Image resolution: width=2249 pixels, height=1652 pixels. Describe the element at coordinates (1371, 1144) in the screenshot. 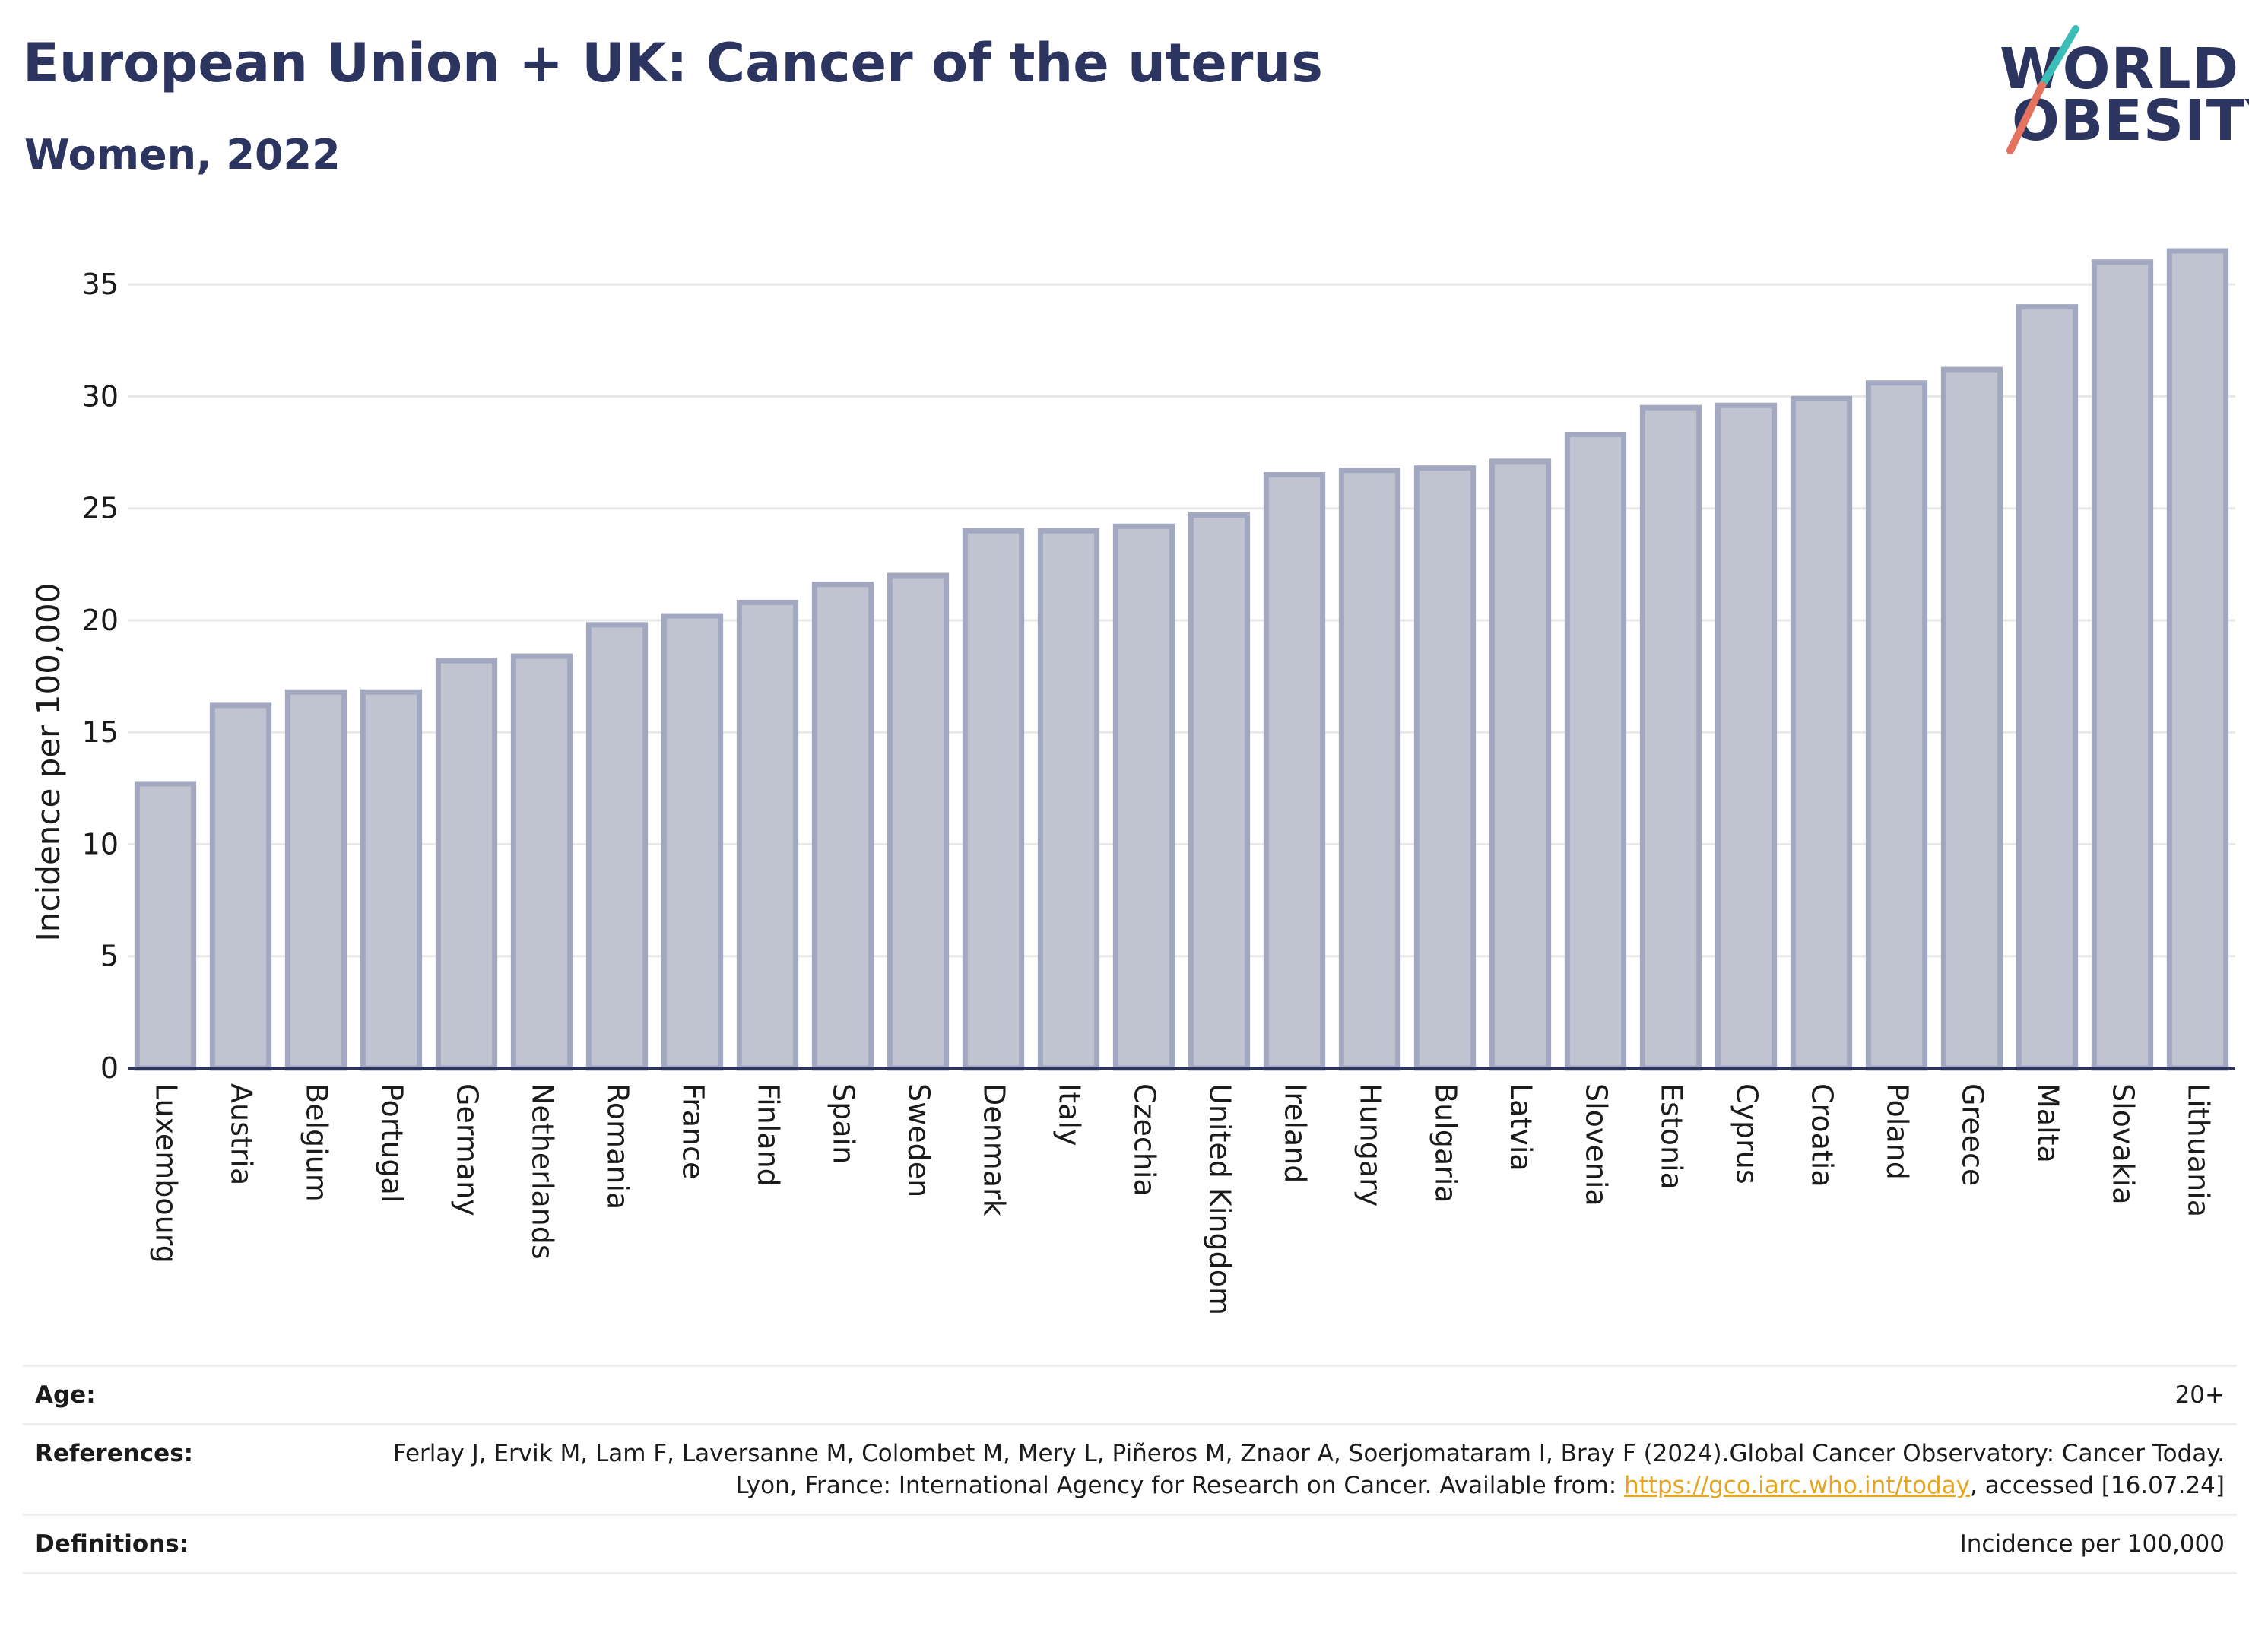

I see `x-tick-label: Hungary` at that location.